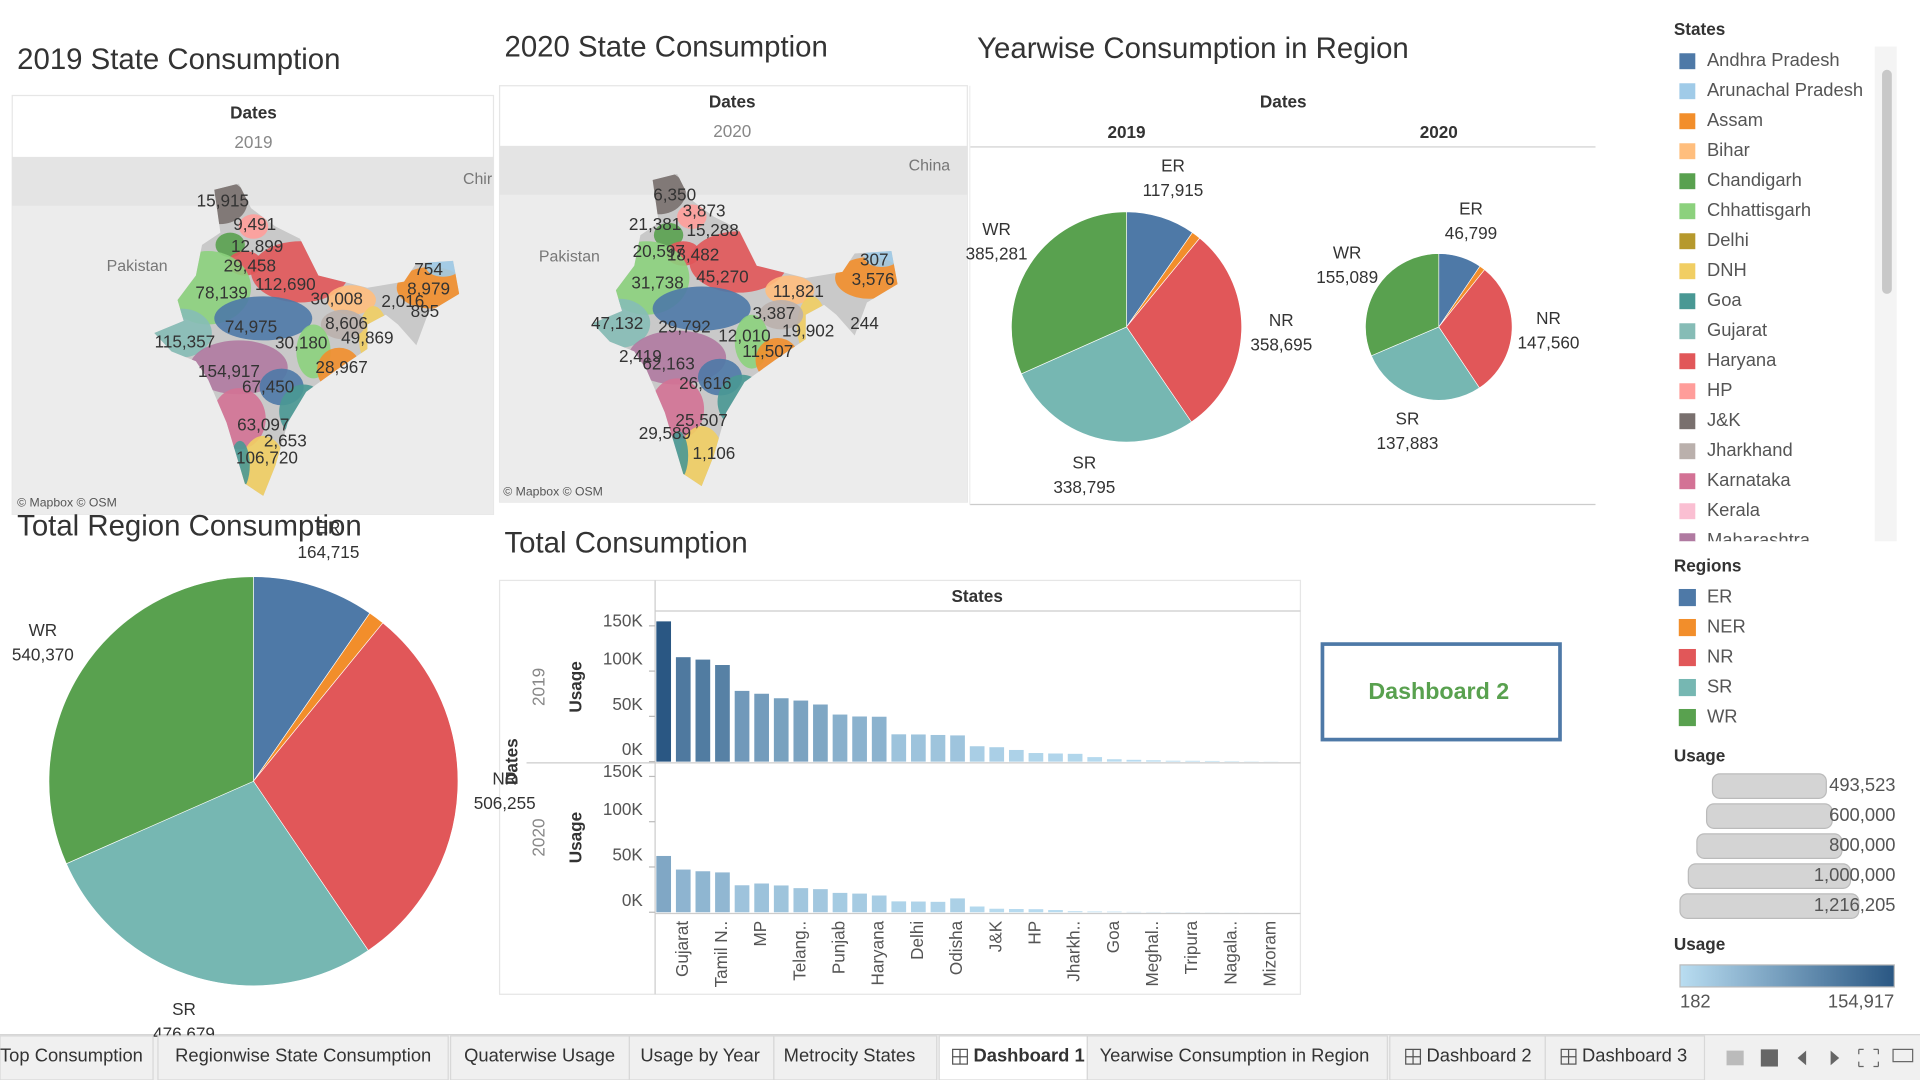 This screenshot has height=1080, width=1920. I want to click on tab-label: Dashboard 2, so click(1479, 1055).